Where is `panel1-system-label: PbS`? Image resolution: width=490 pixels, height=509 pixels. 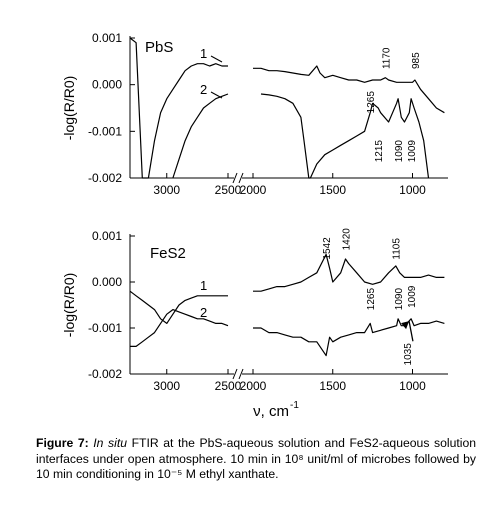
panel1-system-label: PbS is located at coordinates (159, 47).